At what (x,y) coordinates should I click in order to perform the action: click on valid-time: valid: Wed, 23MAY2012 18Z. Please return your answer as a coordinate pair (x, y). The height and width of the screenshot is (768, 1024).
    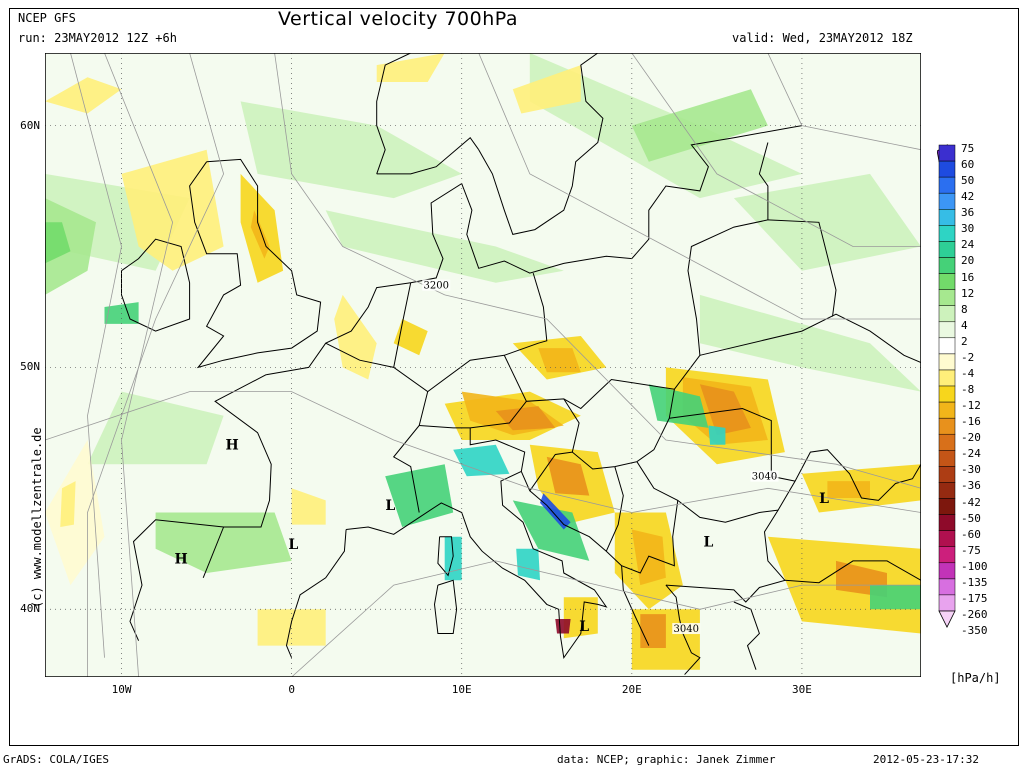
    Looking at the image, I should click on (822, 38).